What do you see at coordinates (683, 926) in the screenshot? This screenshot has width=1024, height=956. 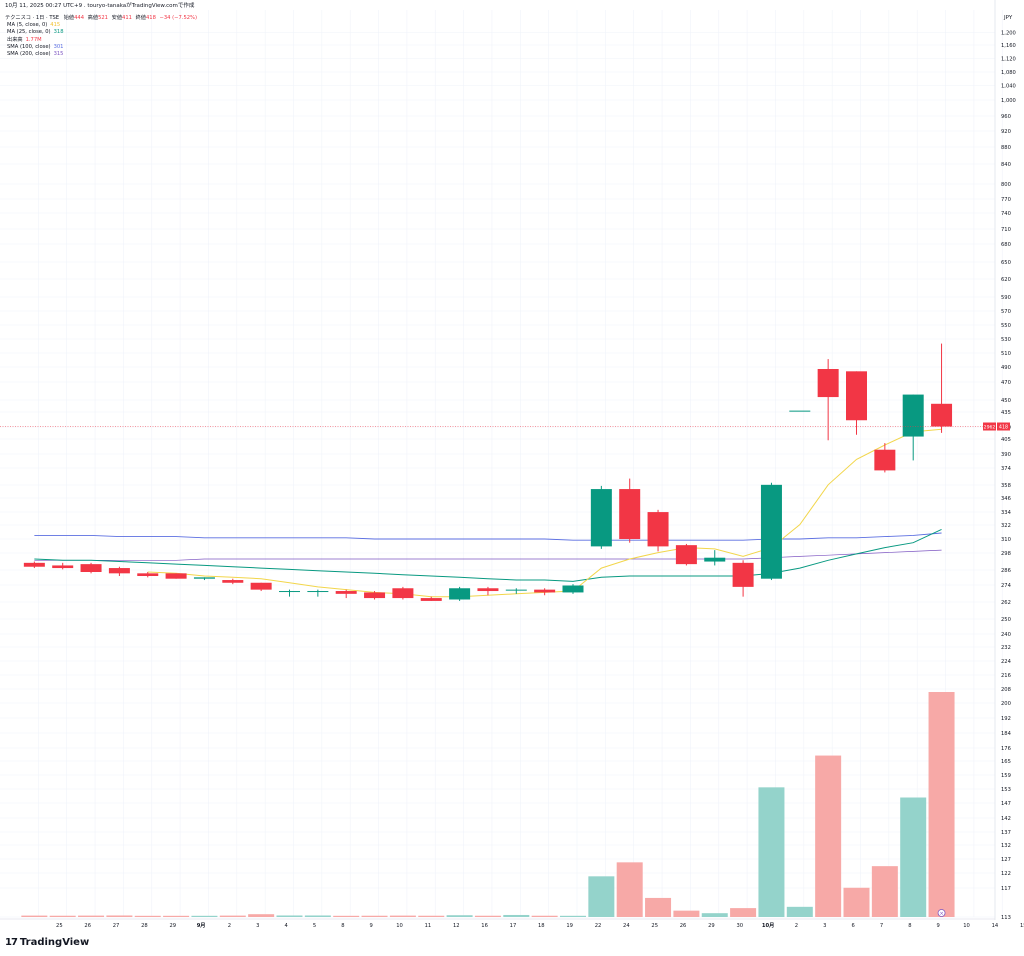 I see `time-tick-label: 26` at bounding box center [683, 926].